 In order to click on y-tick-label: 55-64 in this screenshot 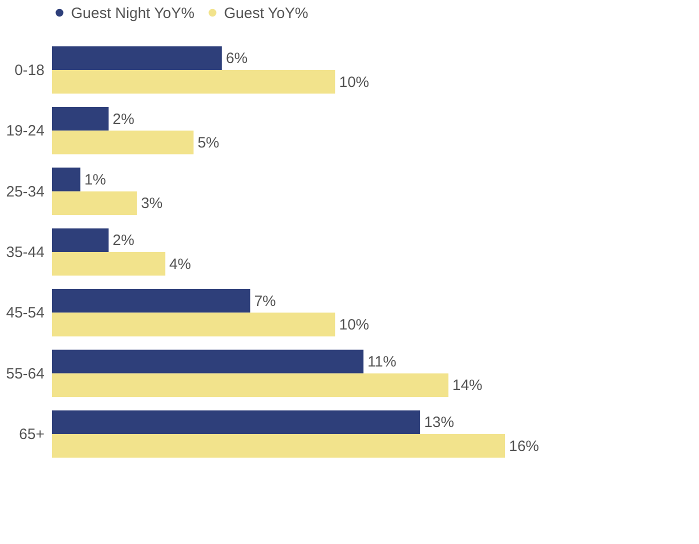, I will do `click(25, 373)`.